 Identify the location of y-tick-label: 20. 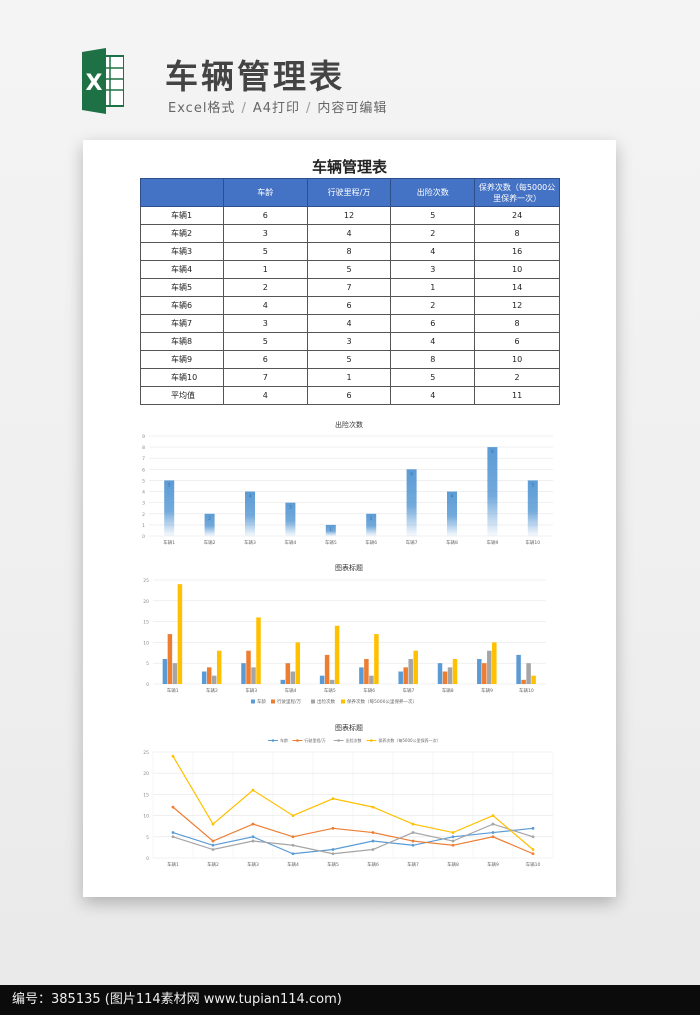
(146, 602).